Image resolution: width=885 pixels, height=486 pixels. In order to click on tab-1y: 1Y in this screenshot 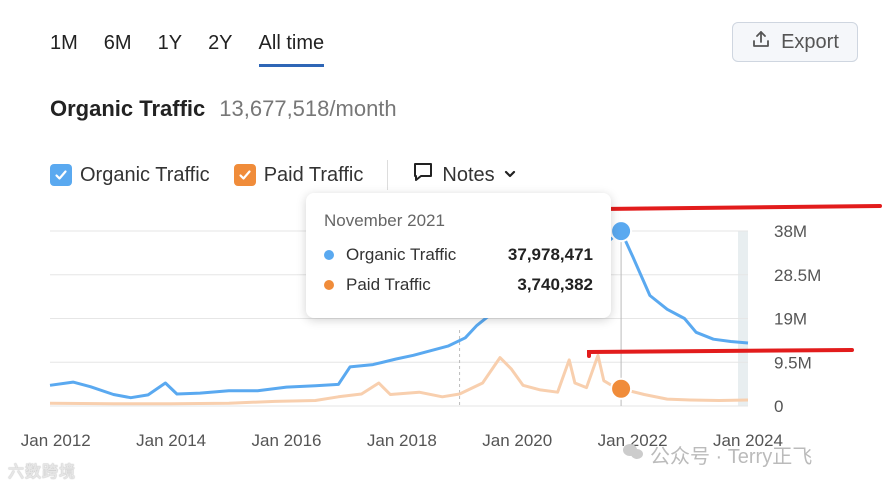, I will do `click(170, 43)`.